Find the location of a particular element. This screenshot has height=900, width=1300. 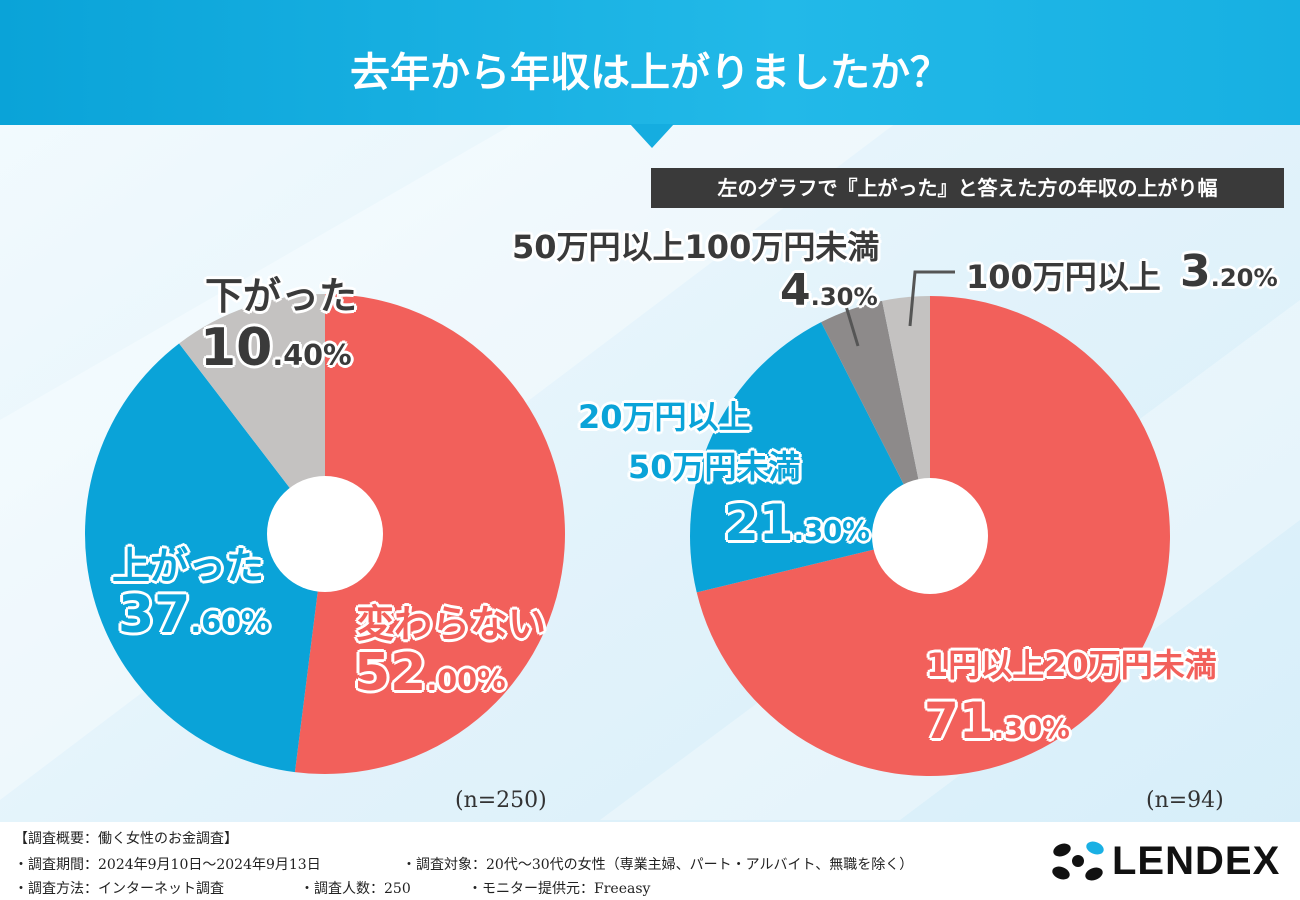

header-pointer is located at coordinates (652, 136).